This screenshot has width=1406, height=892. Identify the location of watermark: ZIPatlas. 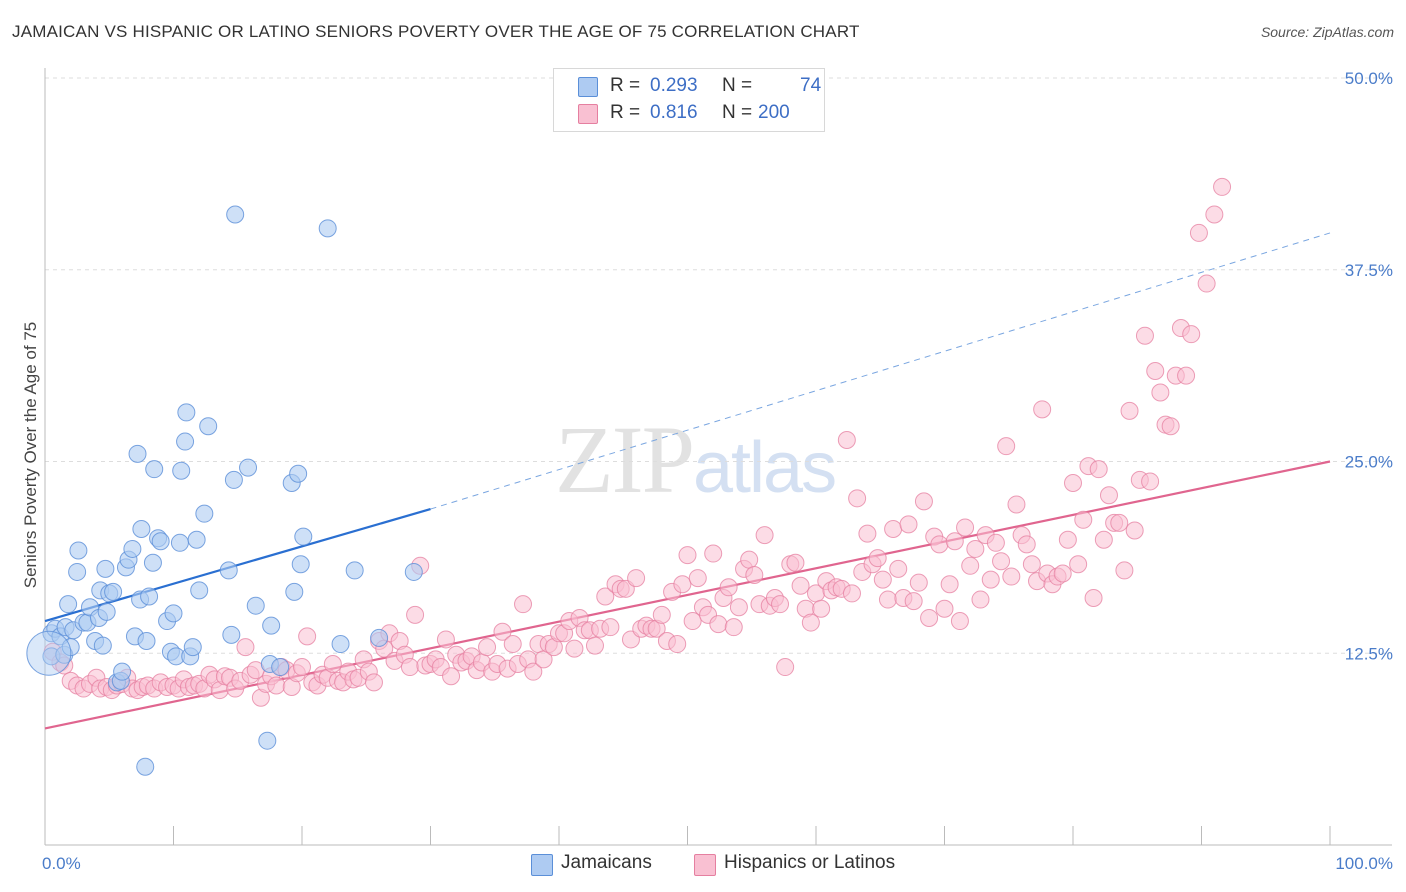
(695, 459).